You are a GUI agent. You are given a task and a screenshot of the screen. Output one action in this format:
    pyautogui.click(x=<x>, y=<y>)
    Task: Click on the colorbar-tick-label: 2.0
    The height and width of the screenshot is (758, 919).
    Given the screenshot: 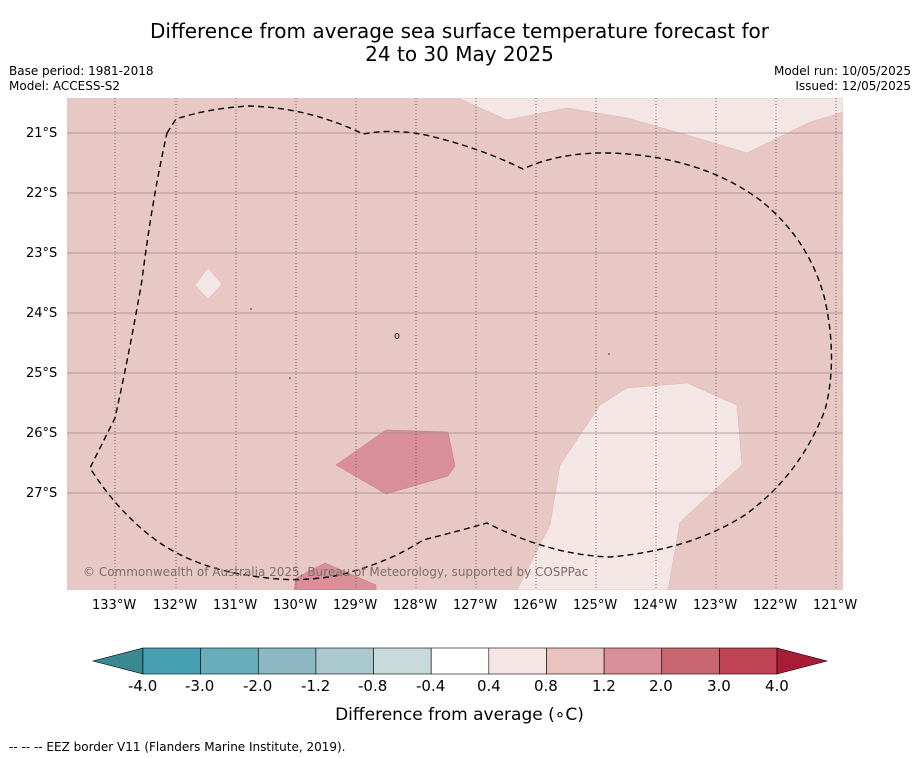 What is the action you would take?
    pyautogui.click(x=661, y=686)
    